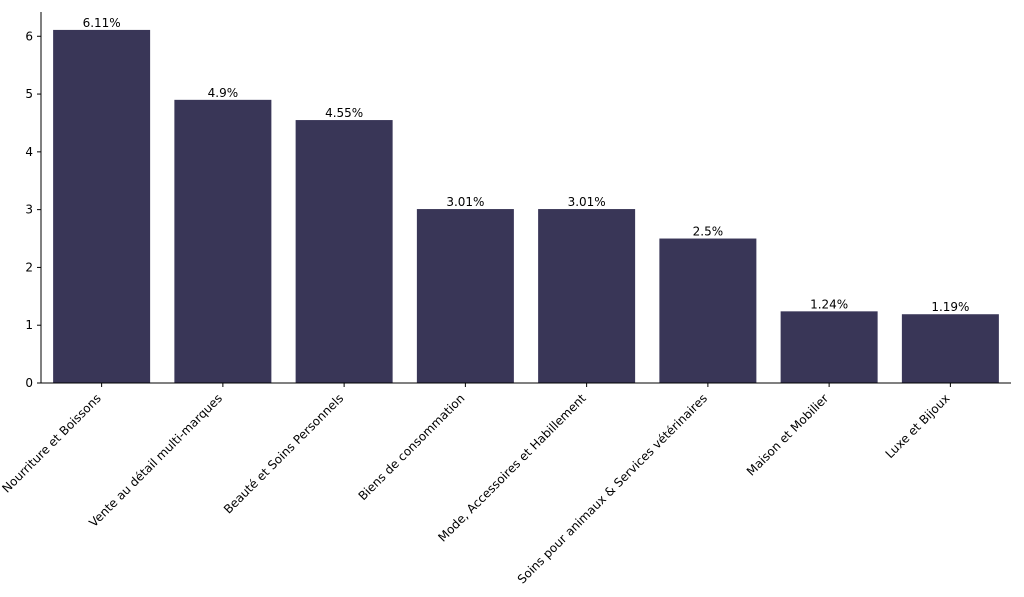 The height and width of the screenshot is (597, 1024). I want to click on bar-value-label: 4.55%, so click(344, 113).